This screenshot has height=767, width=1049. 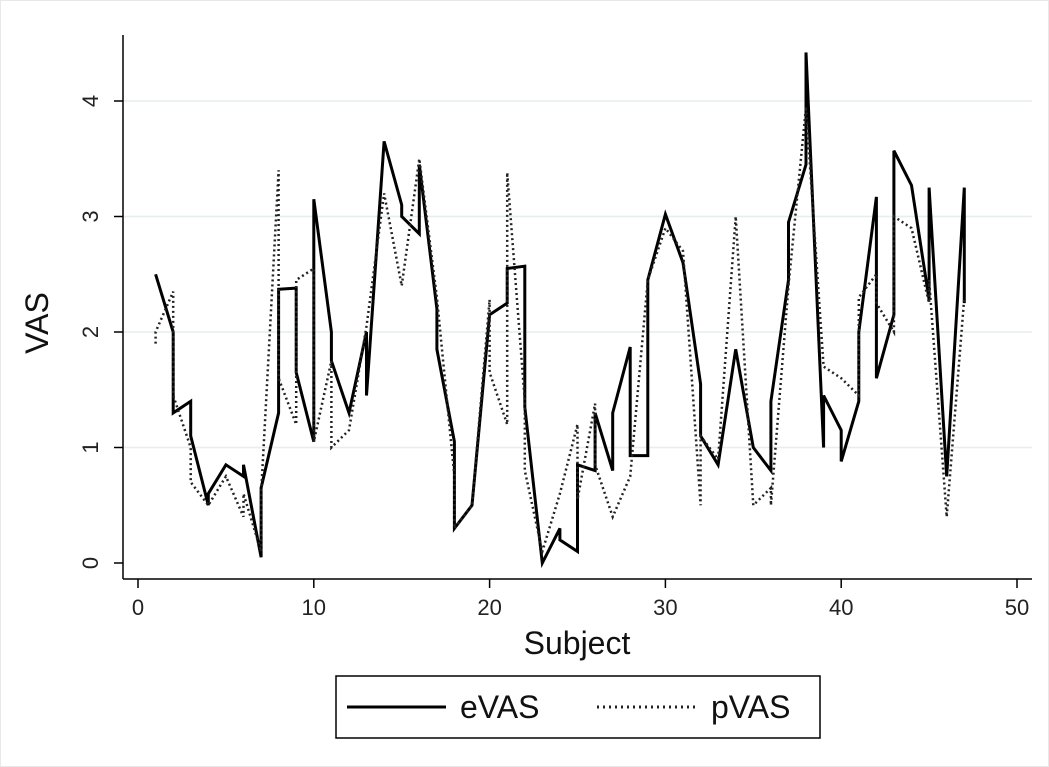 I want to click on x-tick-label-1: 10, so click(x=314, y=607).